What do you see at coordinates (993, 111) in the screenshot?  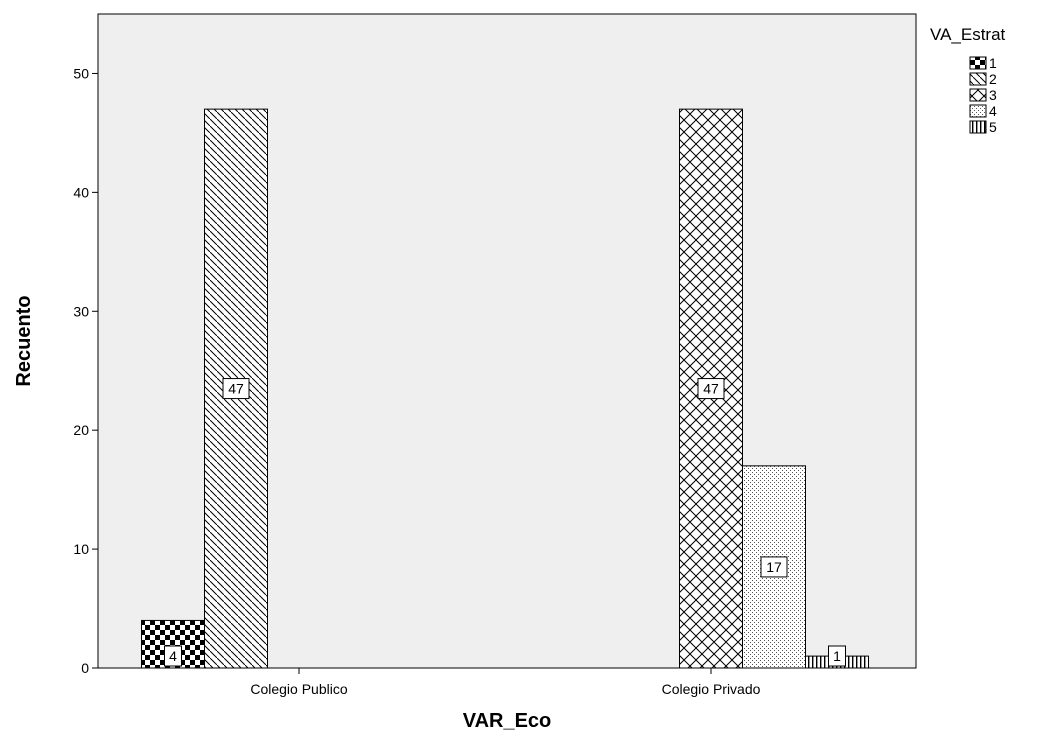 I see `legend-label: 4` at bounding box center [993, 111].